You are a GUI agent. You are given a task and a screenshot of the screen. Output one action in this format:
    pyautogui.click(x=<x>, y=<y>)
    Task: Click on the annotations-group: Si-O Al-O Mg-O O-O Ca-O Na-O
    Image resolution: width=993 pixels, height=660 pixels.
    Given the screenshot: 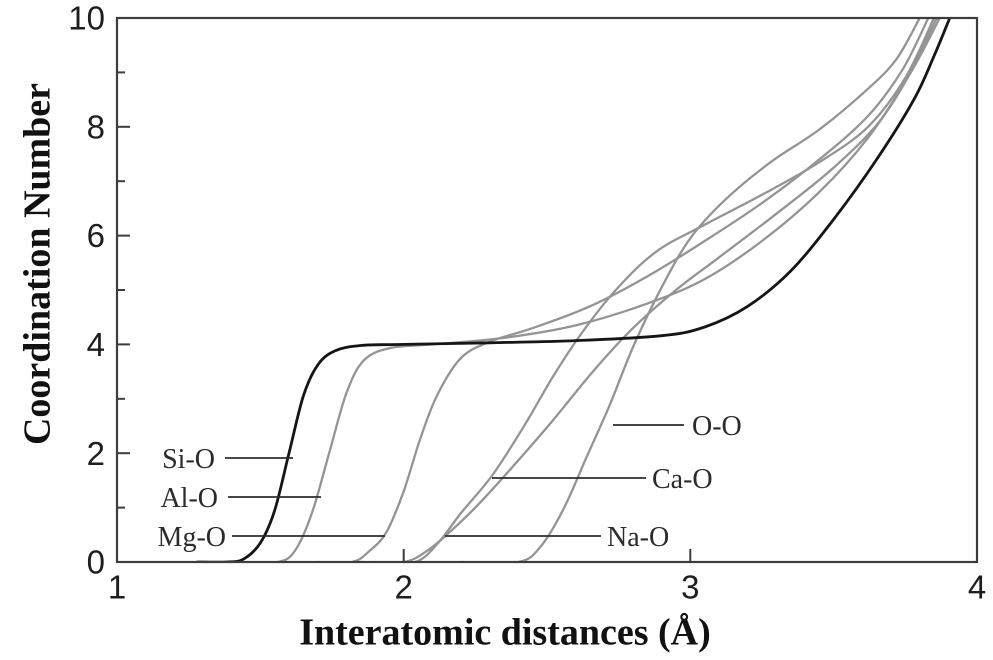 What is the action you would take?
    pyautogui.click(x=450, y=482)
    